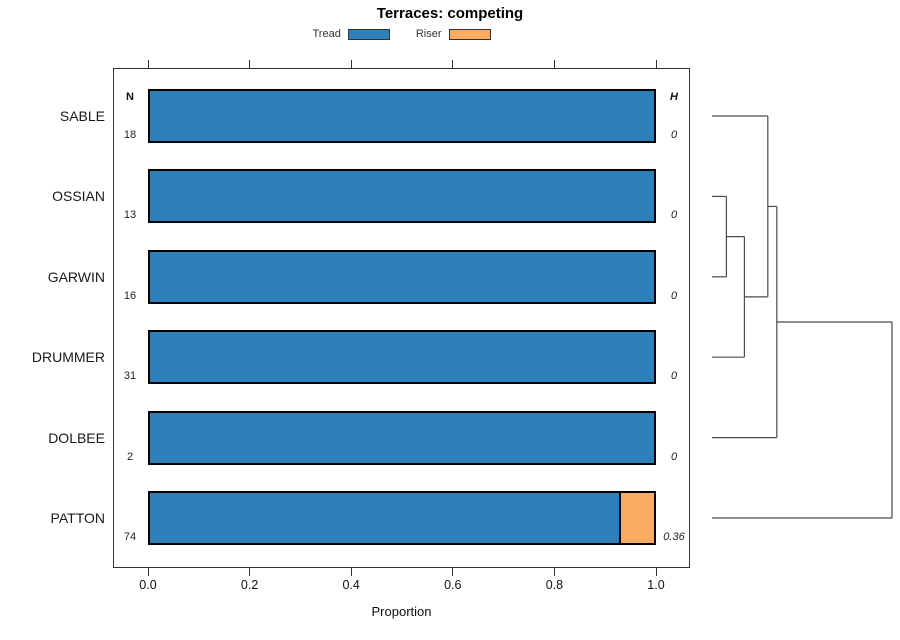  I want to click on bar-row-garwin, so click(402, 276).